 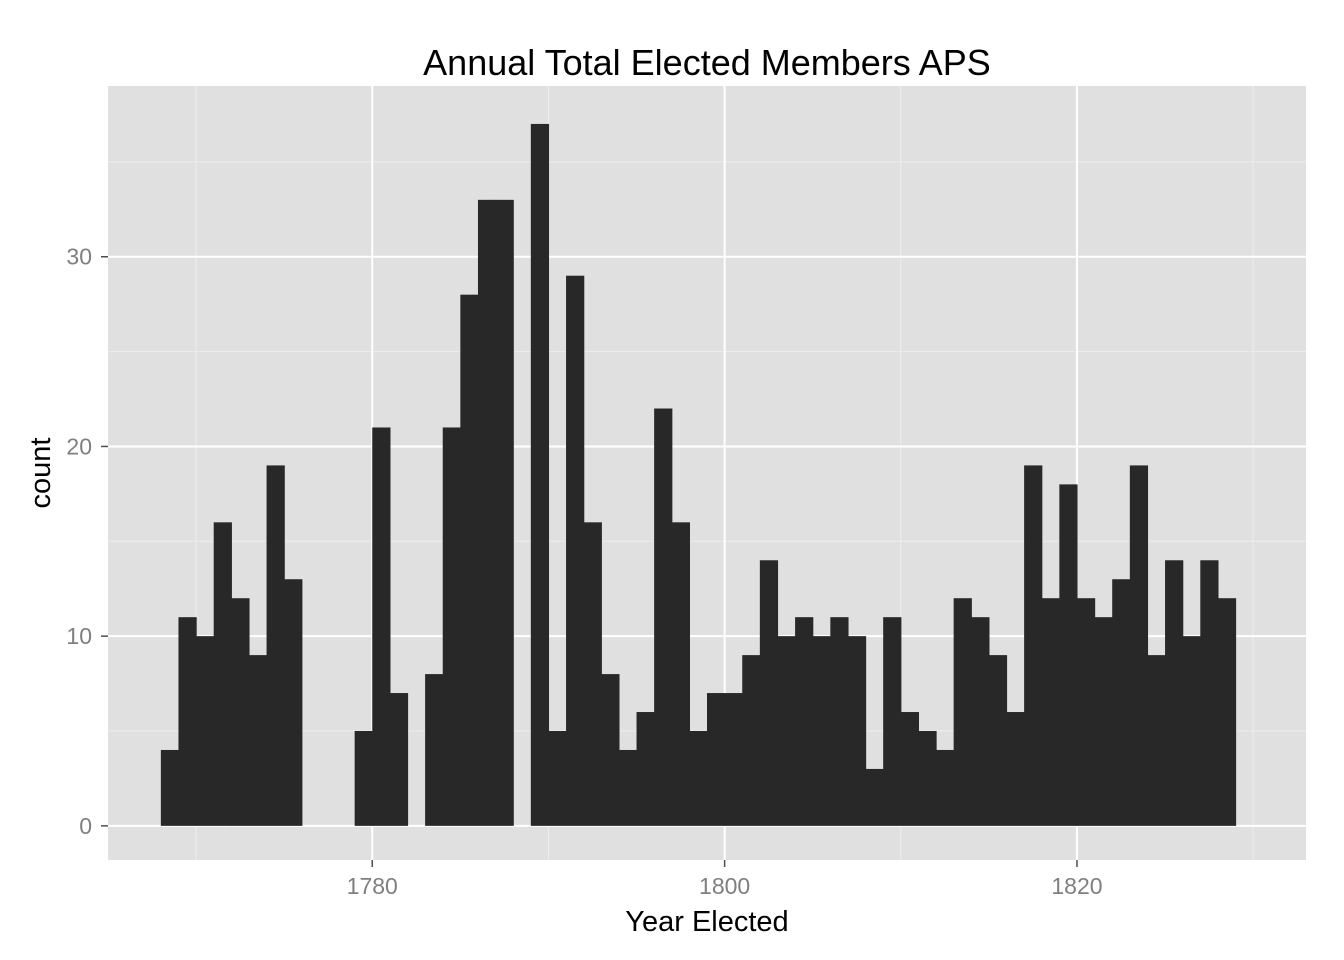 I want to click on x-tick-label: 1780, so click(x=372, y=886).